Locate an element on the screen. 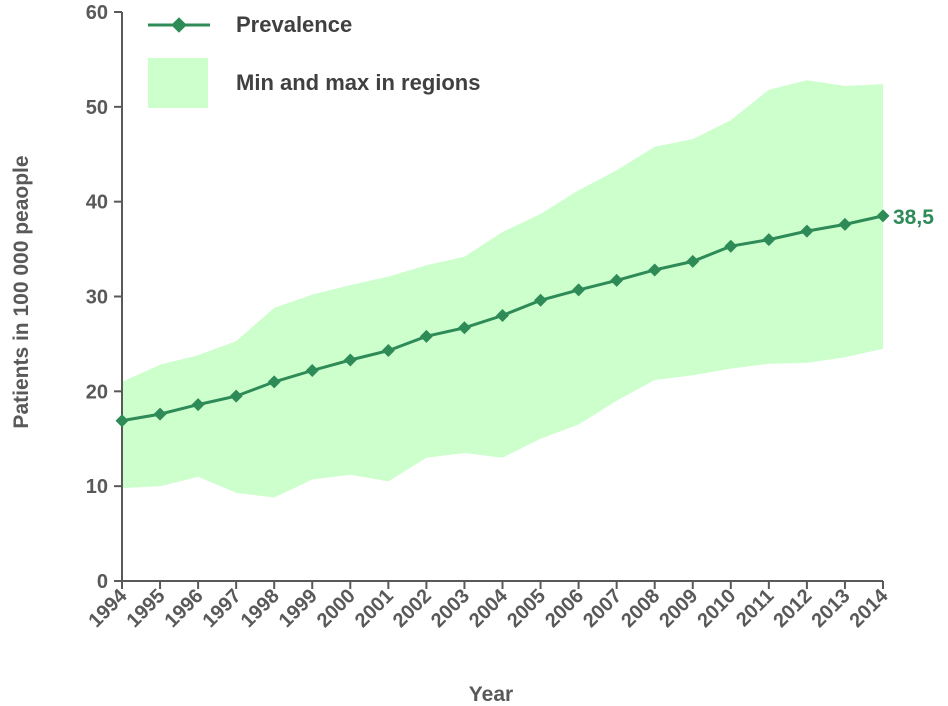  x-tick-label: 1994 is located at coordinates (109, 608).